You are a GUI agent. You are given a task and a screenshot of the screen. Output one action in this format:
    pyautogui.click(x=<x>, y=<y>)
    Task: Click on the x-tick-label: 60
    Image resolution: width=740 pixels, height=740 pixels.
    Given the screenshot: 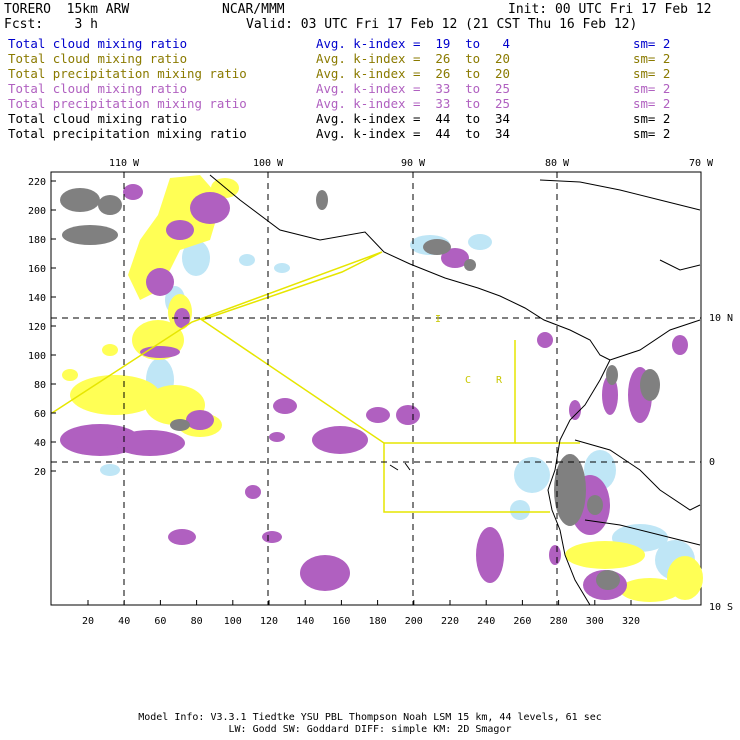 What is the action you would take?
    pyautogui.click(x=160, y=621)
    